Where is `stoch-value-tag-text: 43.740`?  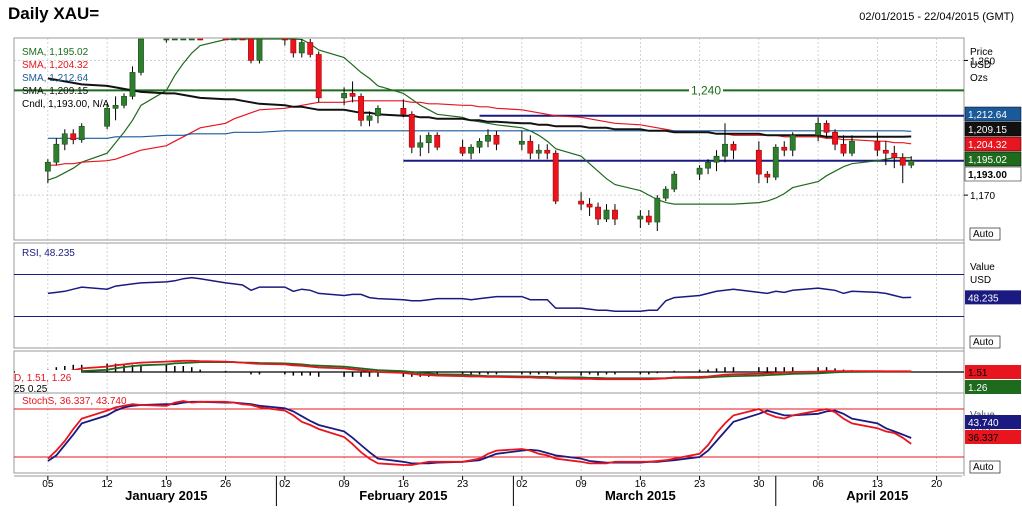
stoch-value-tag-text: 43.740 is located at coordinates (983, 423).